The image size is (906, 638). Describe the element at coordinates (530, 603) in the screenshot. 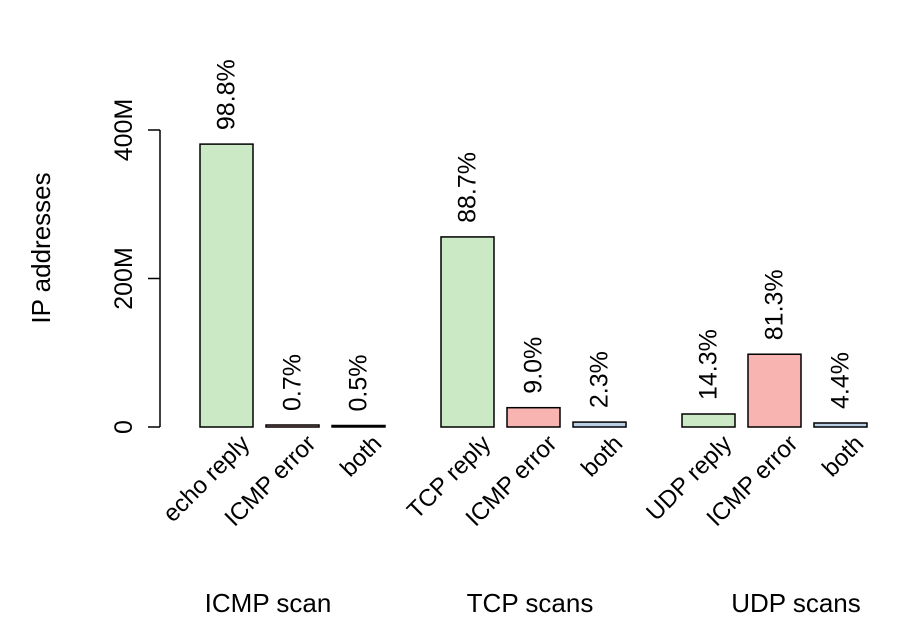

I see `group-label: TCP scans` at that location.